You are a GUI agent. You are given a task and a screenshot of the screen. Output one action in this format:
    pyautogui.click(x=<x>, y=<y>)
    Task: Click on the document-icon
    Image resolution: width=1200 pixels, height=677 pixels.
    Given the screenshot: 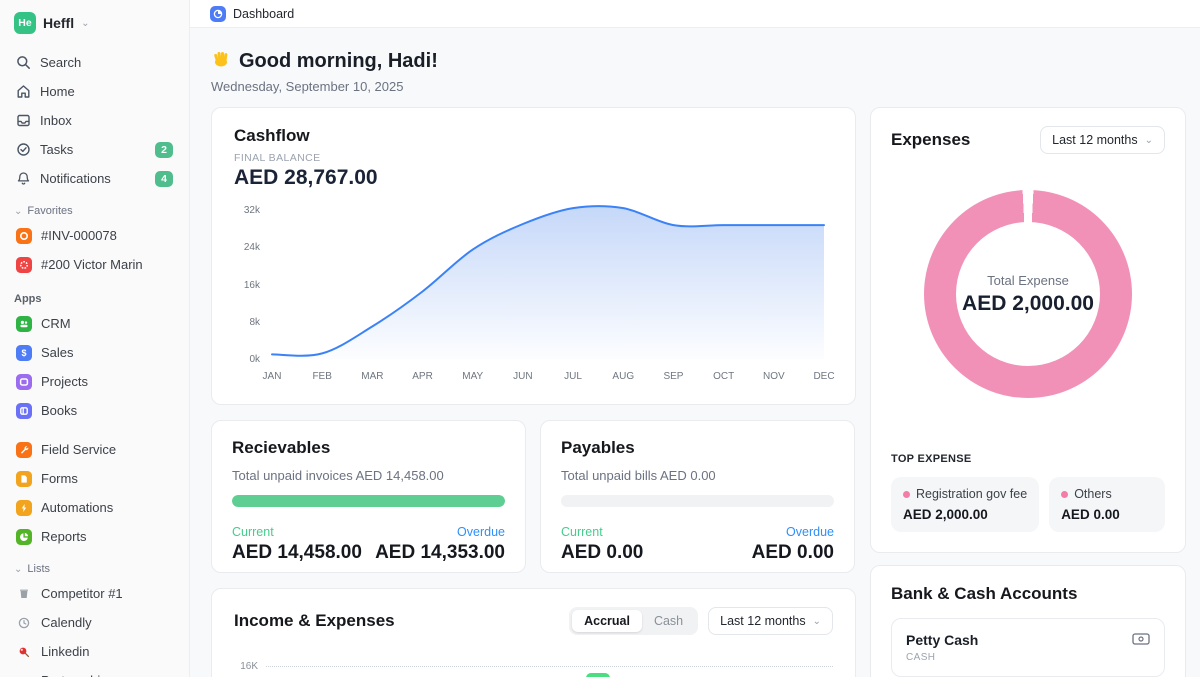 What is the action you would take?
    pyautogui.click(x=24, y=478)
    